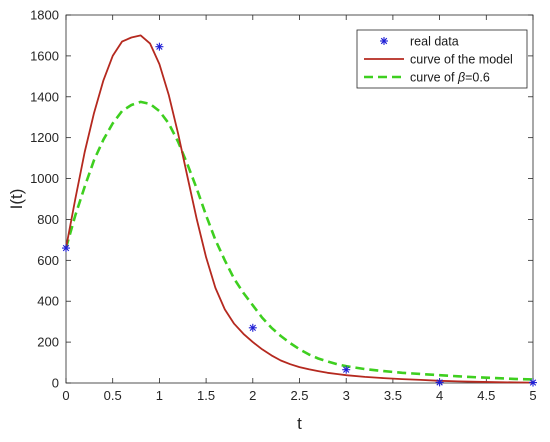 The width and height of the screenshot is (550, 442). I want to click on x-tick-label: 5, so click(532, 395).